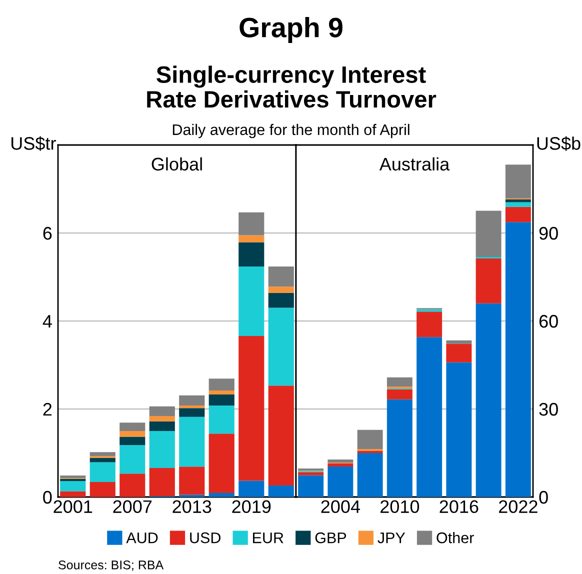  What do you see at coordinates (548, 233) in the screenshot?
I see `y-tick-label: 90` at bounding box center [548, 233].